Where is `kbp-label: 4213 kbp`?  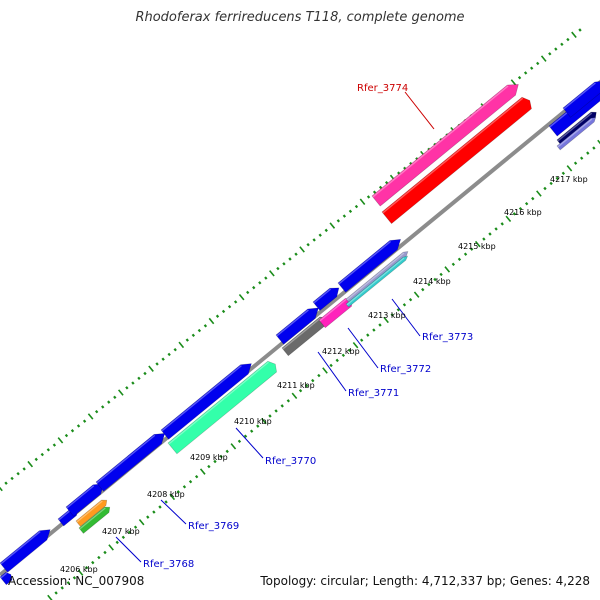 kbp-label: 4213 kbp is located at coordinates (387, 315).